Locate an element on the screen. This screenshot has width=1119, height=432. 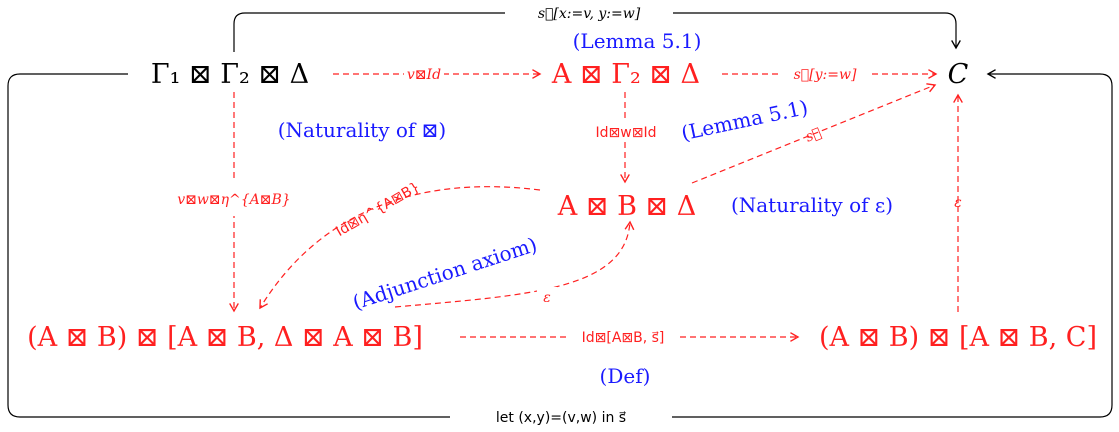
annotation-lemma-top: (Lemma 5.1) is located at coordinates (637, 41).